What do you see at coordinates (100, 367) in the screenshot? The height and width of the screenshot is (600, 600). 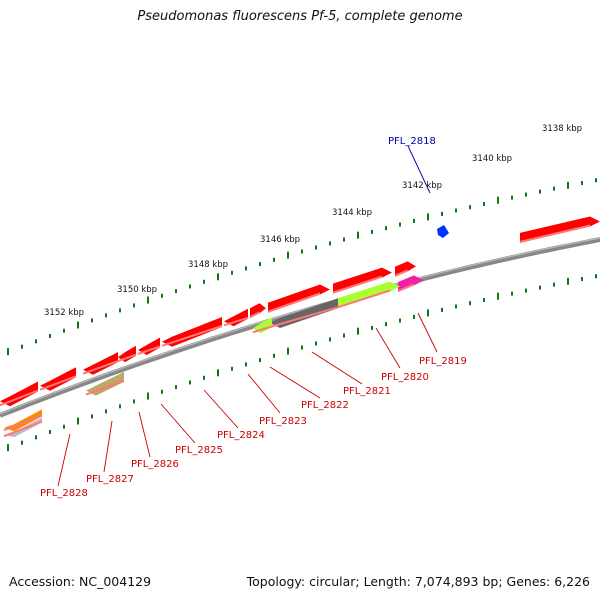 I see `gene-cds-j-shade` at bounding box center [100, 367].